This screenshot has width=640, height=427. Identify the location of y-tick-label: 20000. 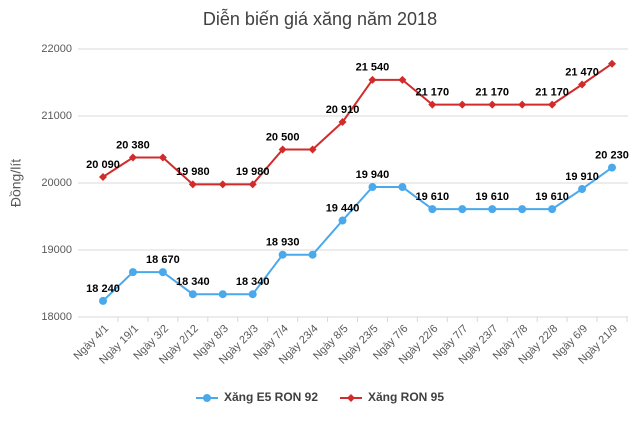
(56, 183).